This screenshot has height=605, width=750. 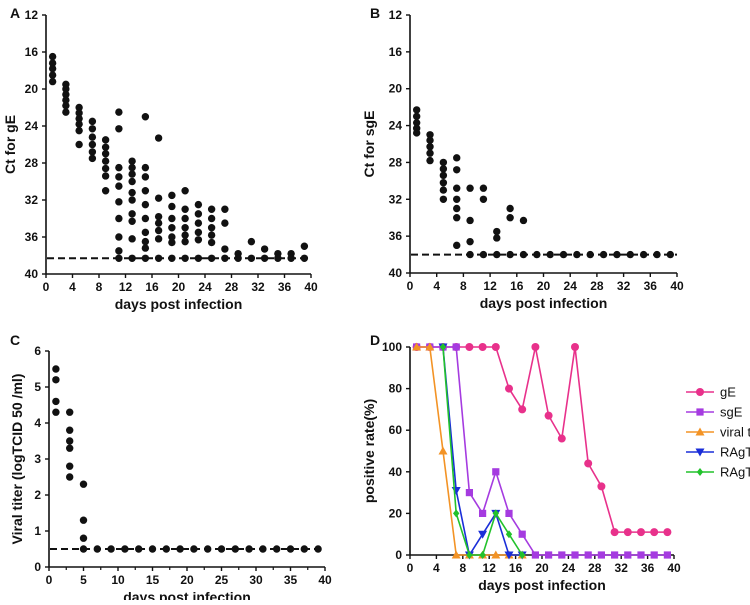 What do you see at coordinates (735, 452) in the screenshot?
I see `legend-label-ragt-wf: RAgT-WF` at bounding box center [735, 452].